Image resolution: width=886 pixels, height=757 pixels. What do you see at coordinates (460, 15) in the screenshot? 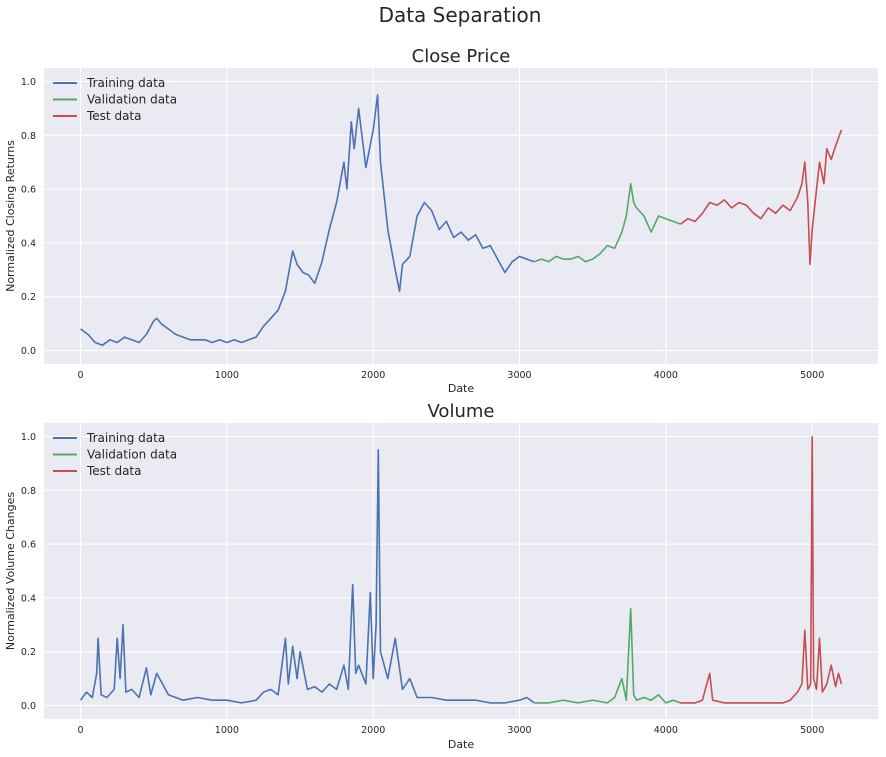
I see `figure-suptitle: Data Separation` at bounding box center [460, 15].